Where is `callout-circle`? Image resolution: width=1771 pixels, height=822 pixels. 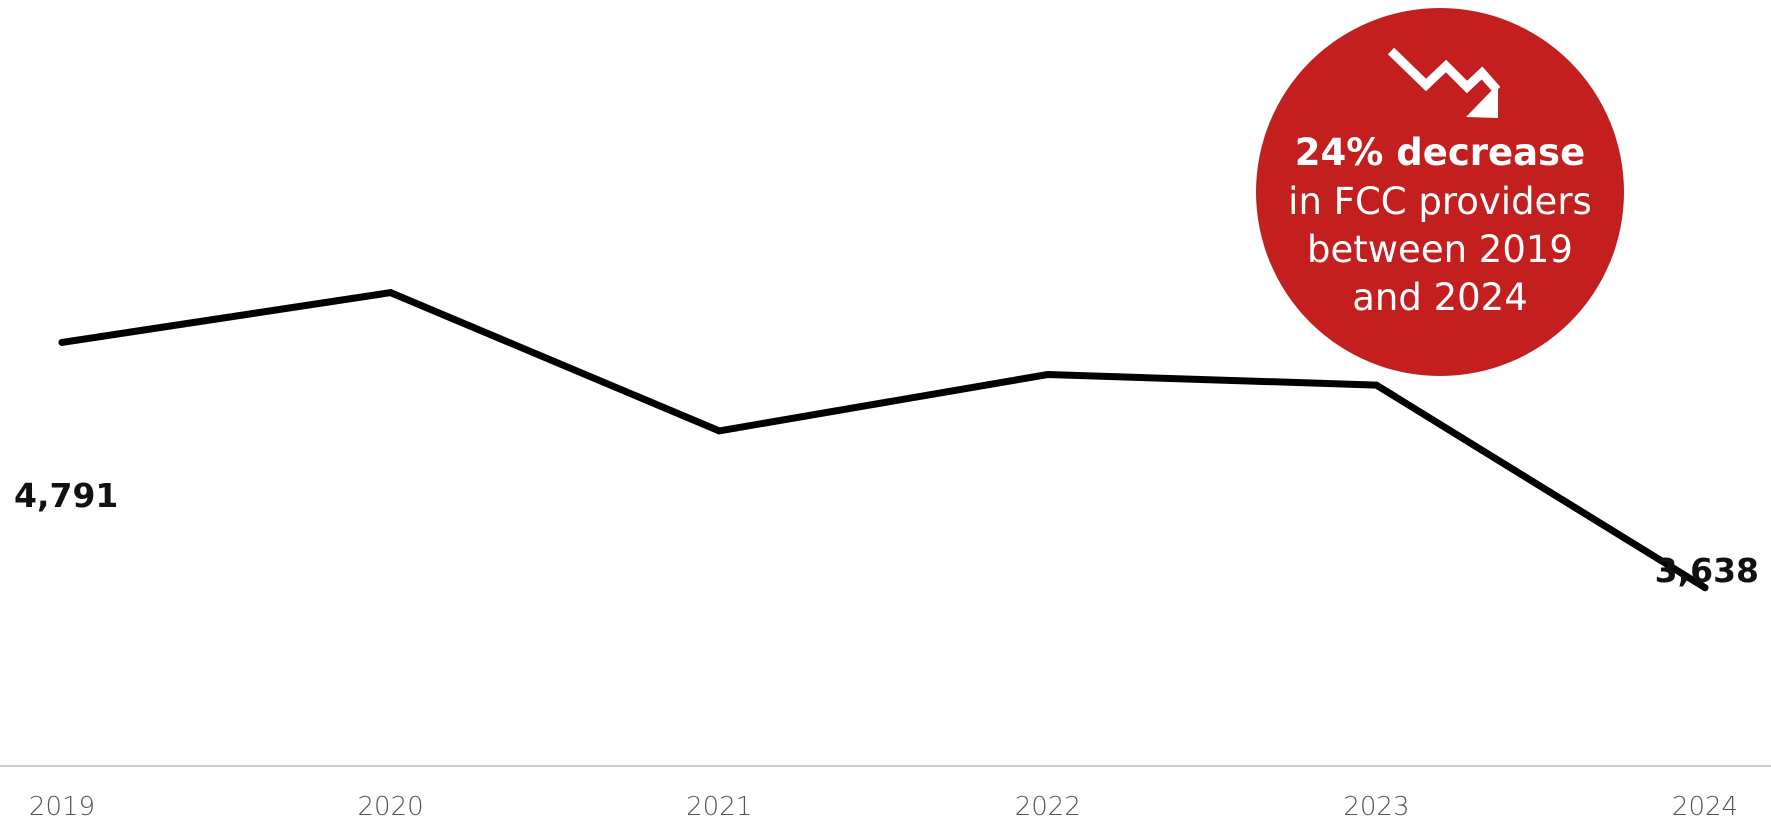
callout-circle is located at coordinates (1440, 192).